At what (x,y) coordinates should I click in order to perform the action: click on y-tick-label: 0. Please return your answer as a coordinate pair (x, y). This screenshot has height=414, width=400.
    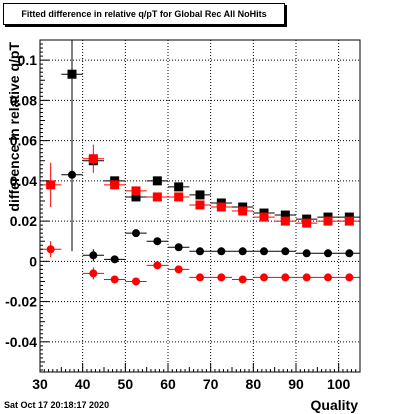
    Looking at the image, I should click on (33, 261).